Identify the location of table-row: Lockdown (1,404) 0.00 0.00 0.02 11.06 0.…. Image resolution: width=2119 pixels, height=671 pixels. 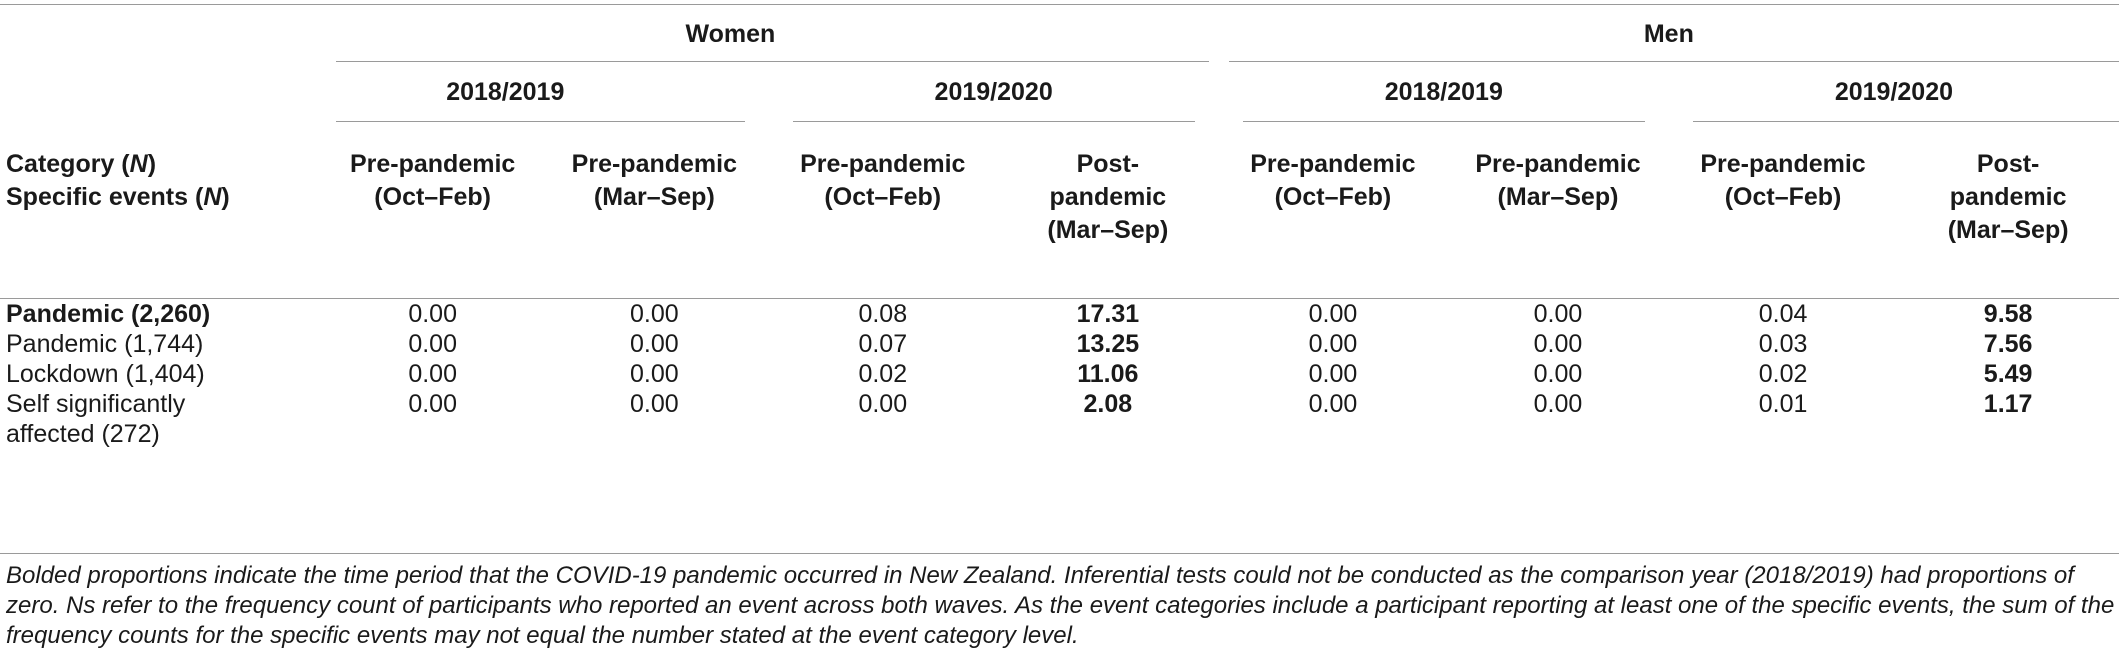
(1059, 374).